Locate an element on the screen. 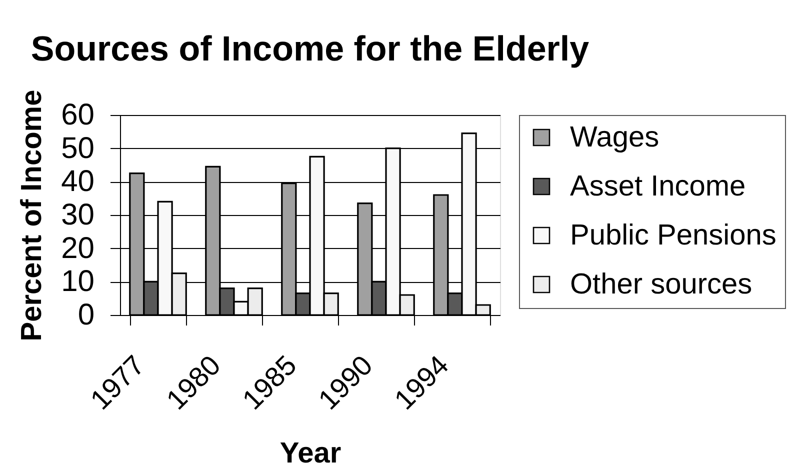  y-tick-label: 10 is located at coordinates (77, 281).